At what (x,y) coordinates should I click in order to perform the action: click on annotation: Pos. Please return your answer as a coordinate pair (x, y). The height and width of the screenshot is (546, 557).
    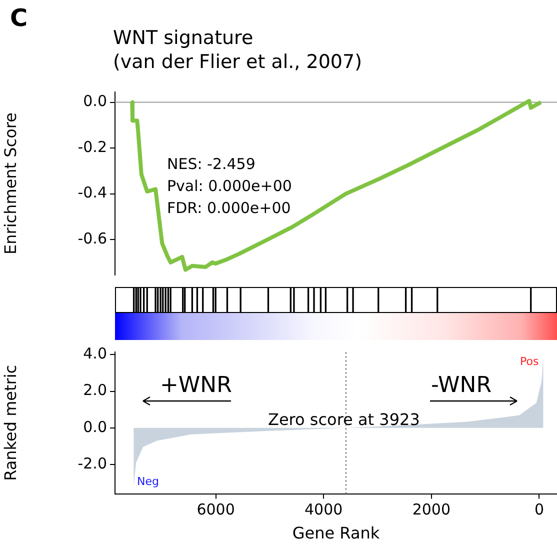
    Looking at the image, I should click on (529, 361).